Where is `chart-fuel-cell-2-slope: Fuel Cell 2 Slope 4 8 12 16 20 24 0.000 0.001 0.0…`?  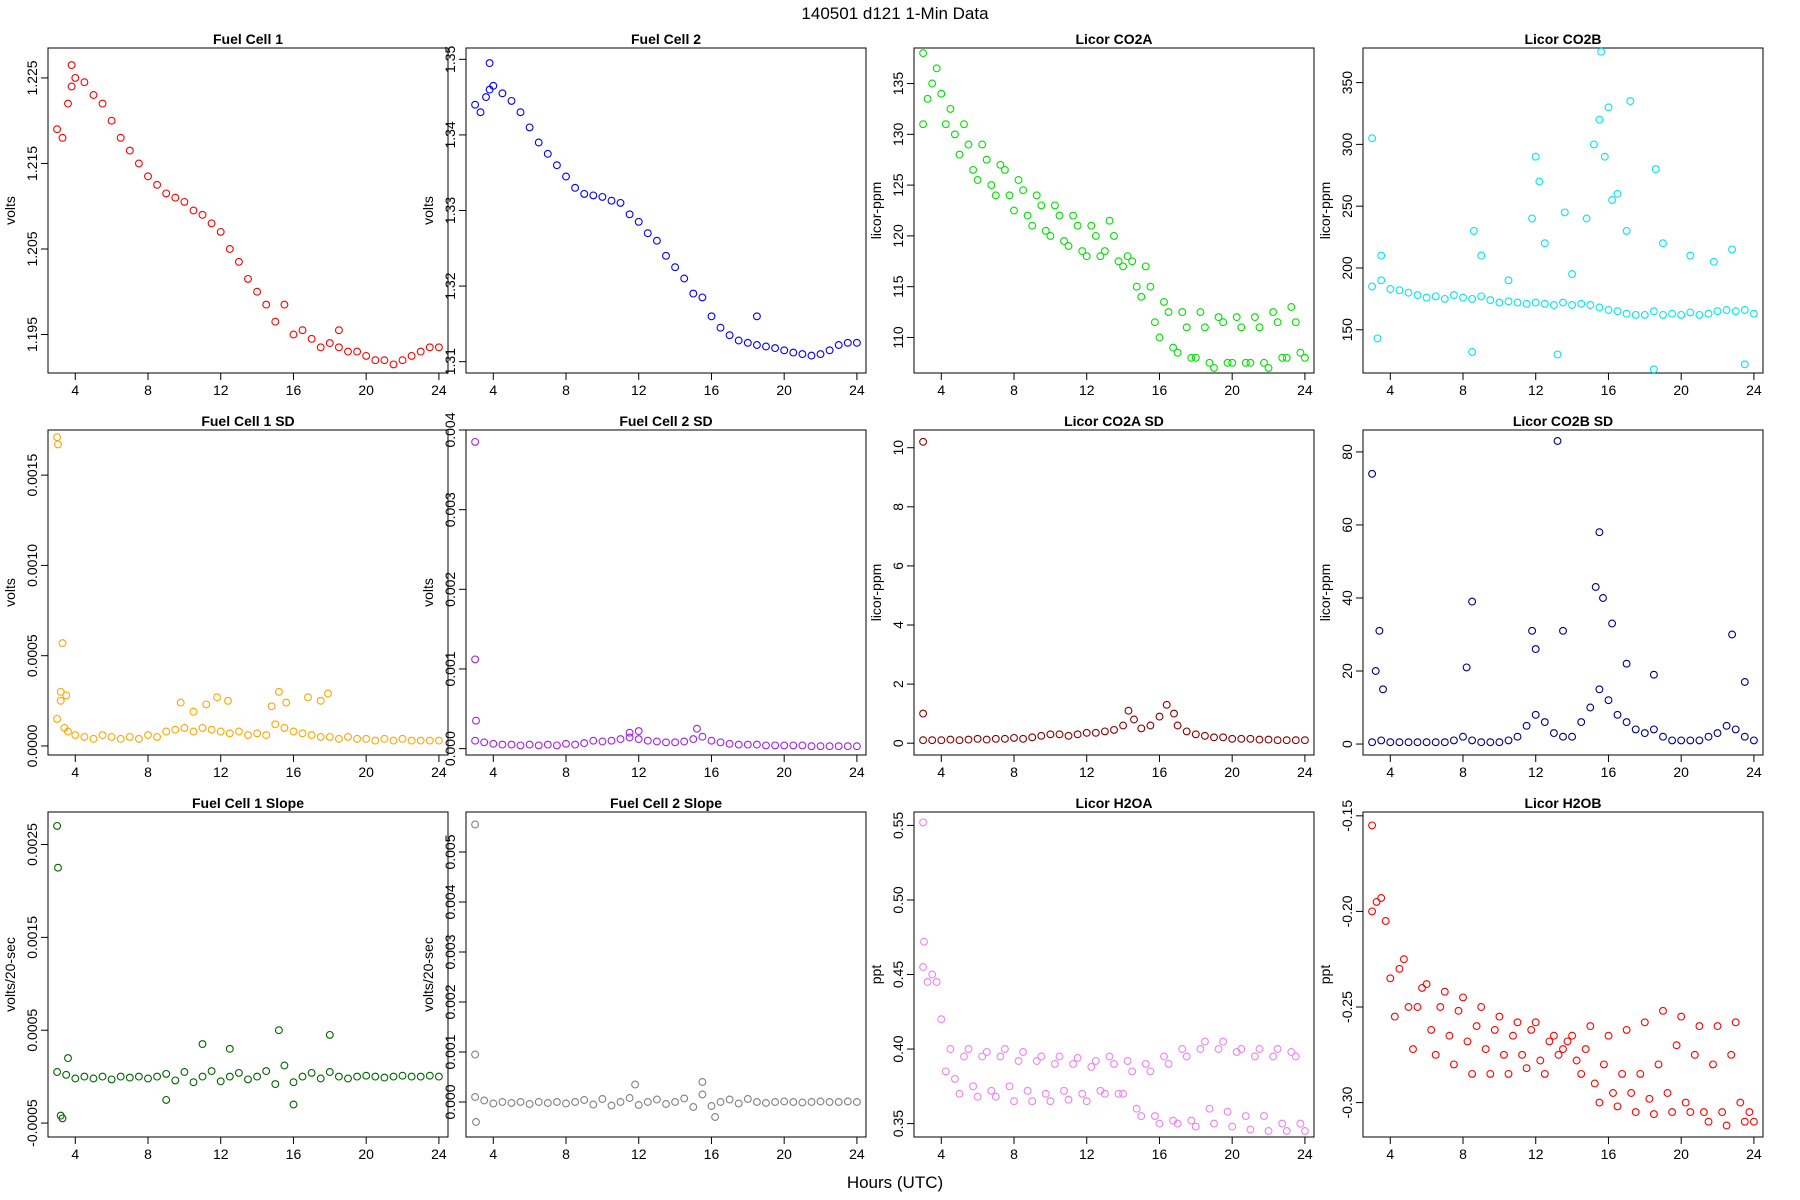
chart-fuel-cell-2-slope: Fuel Cell 2 Slope 4 8 12 16 20 24 0.000 0.001 0.0… is located at coordinates (643, 978).